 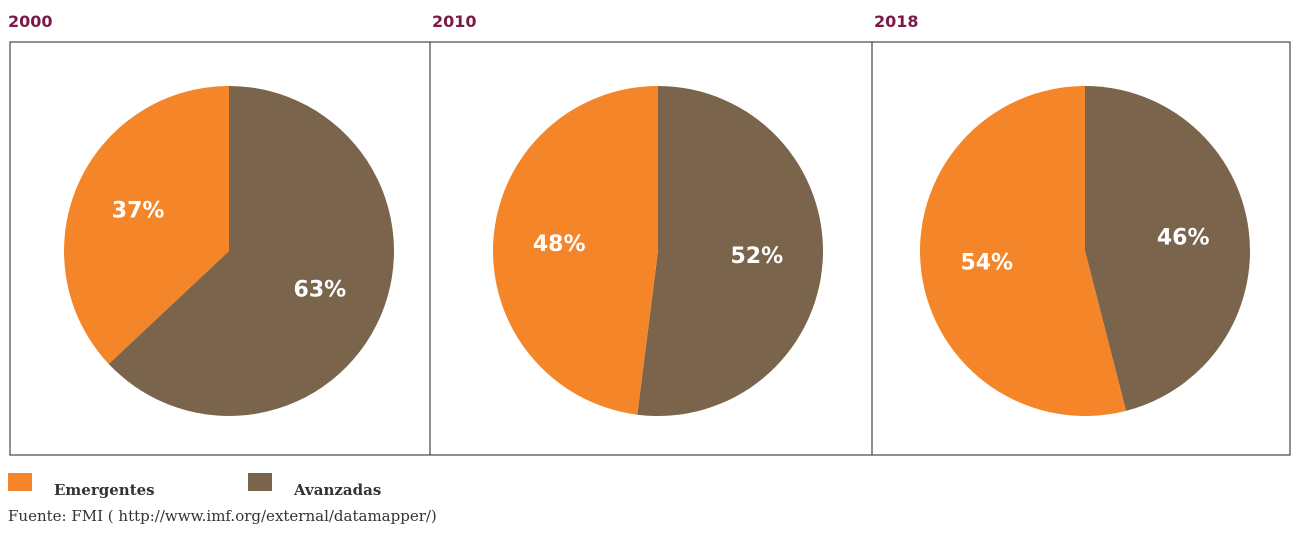 What do you see at coordinates (559, 244) in the screenshot?
I see `value-label: 48%` at bounding box center [559, 244].